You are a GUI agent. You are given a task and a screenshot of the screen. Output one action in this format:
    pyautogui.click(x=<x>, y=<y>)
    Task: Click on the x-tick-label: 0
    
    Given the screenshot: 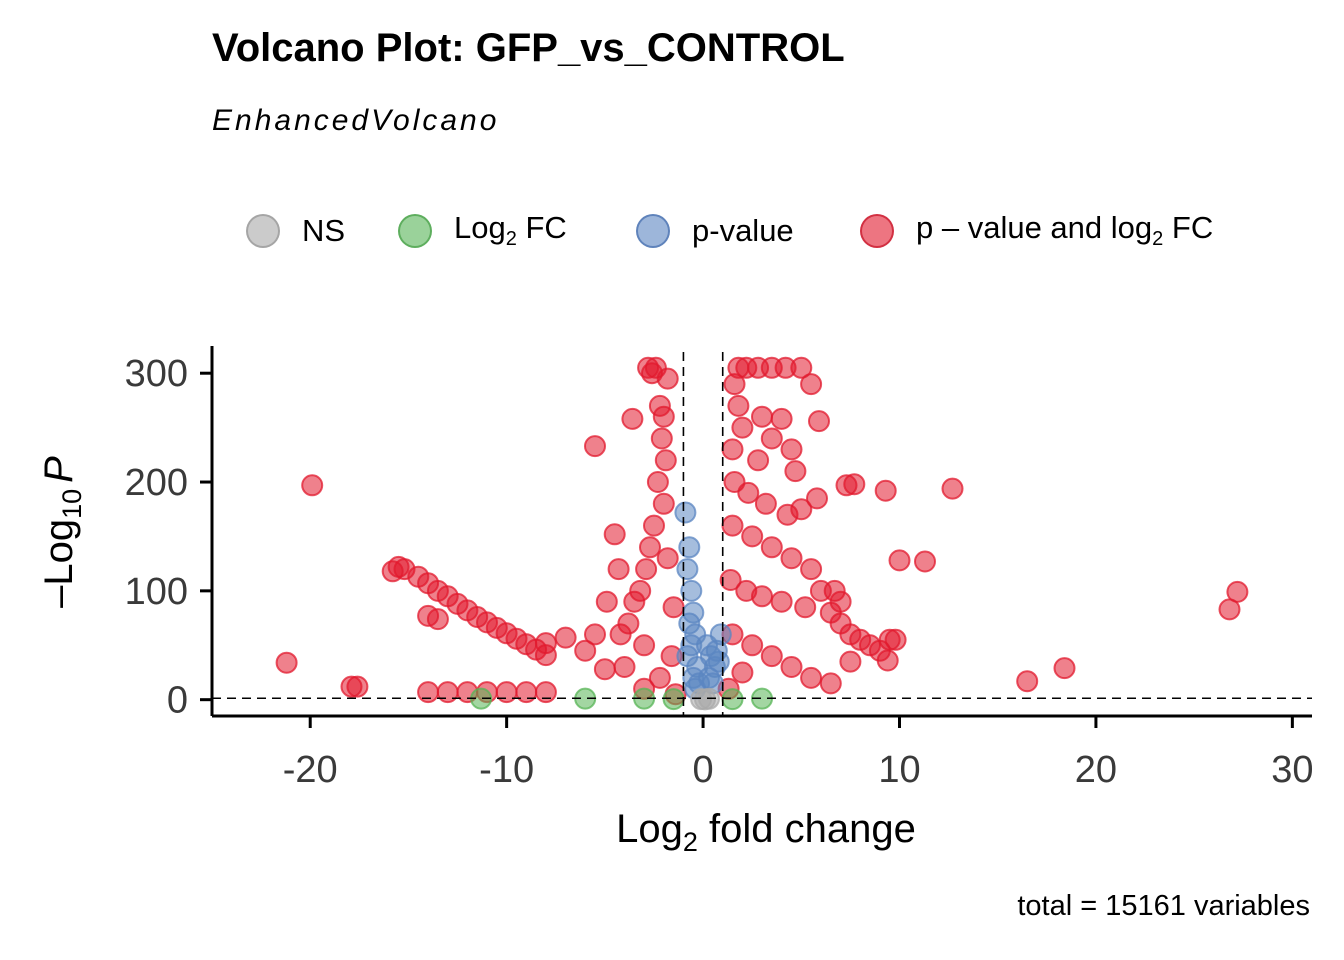 What is the action you would take?
    pyautogui.click(x=703, y=770)
    